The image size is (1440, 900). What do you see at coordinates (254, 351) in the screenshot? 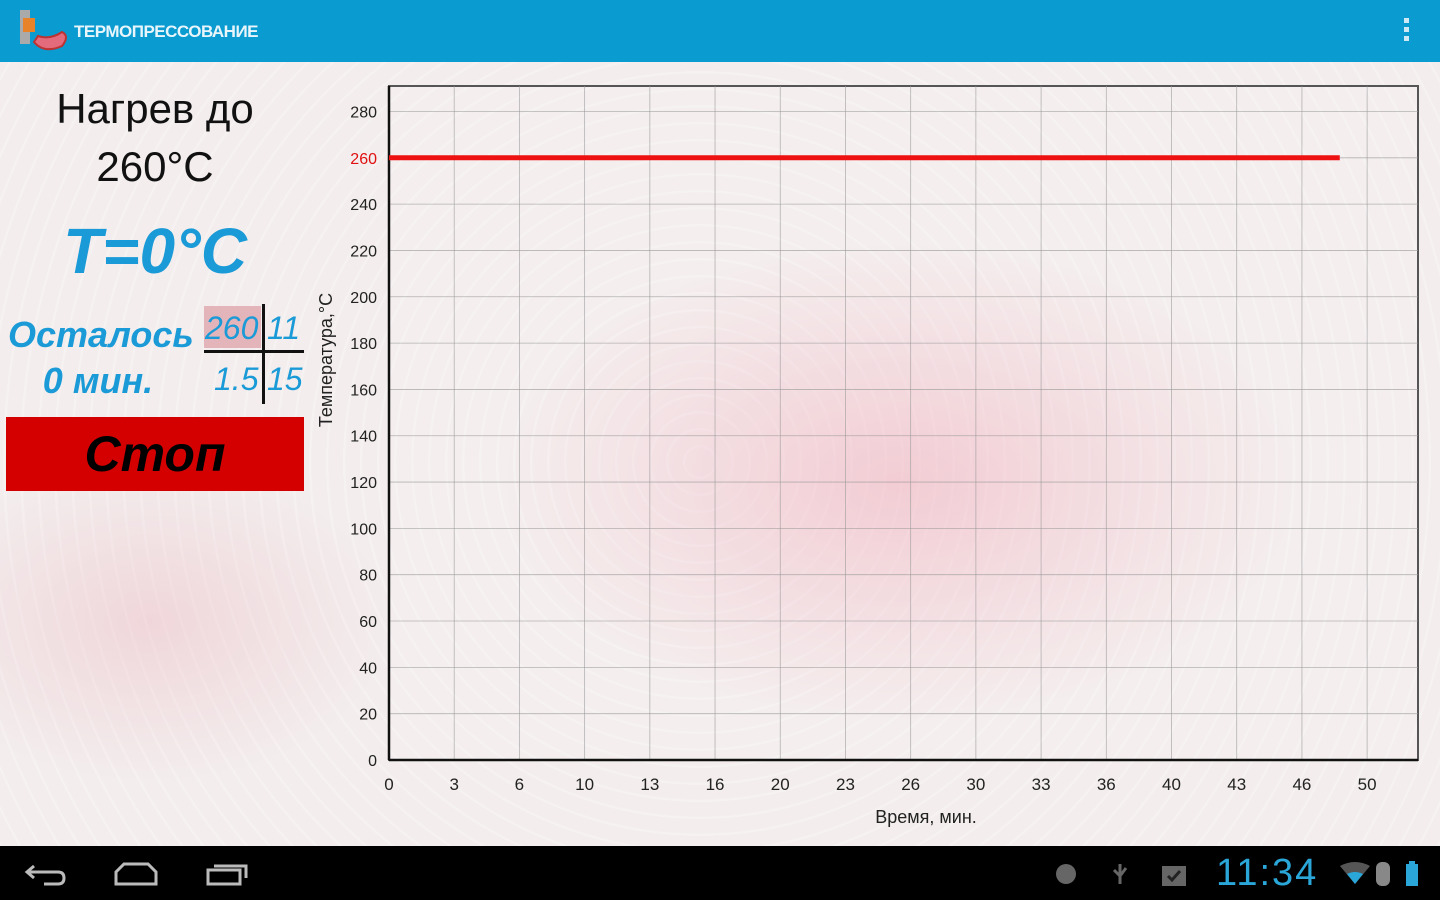
I see `table-horizontal-divider` at bounding box center [254, 351].